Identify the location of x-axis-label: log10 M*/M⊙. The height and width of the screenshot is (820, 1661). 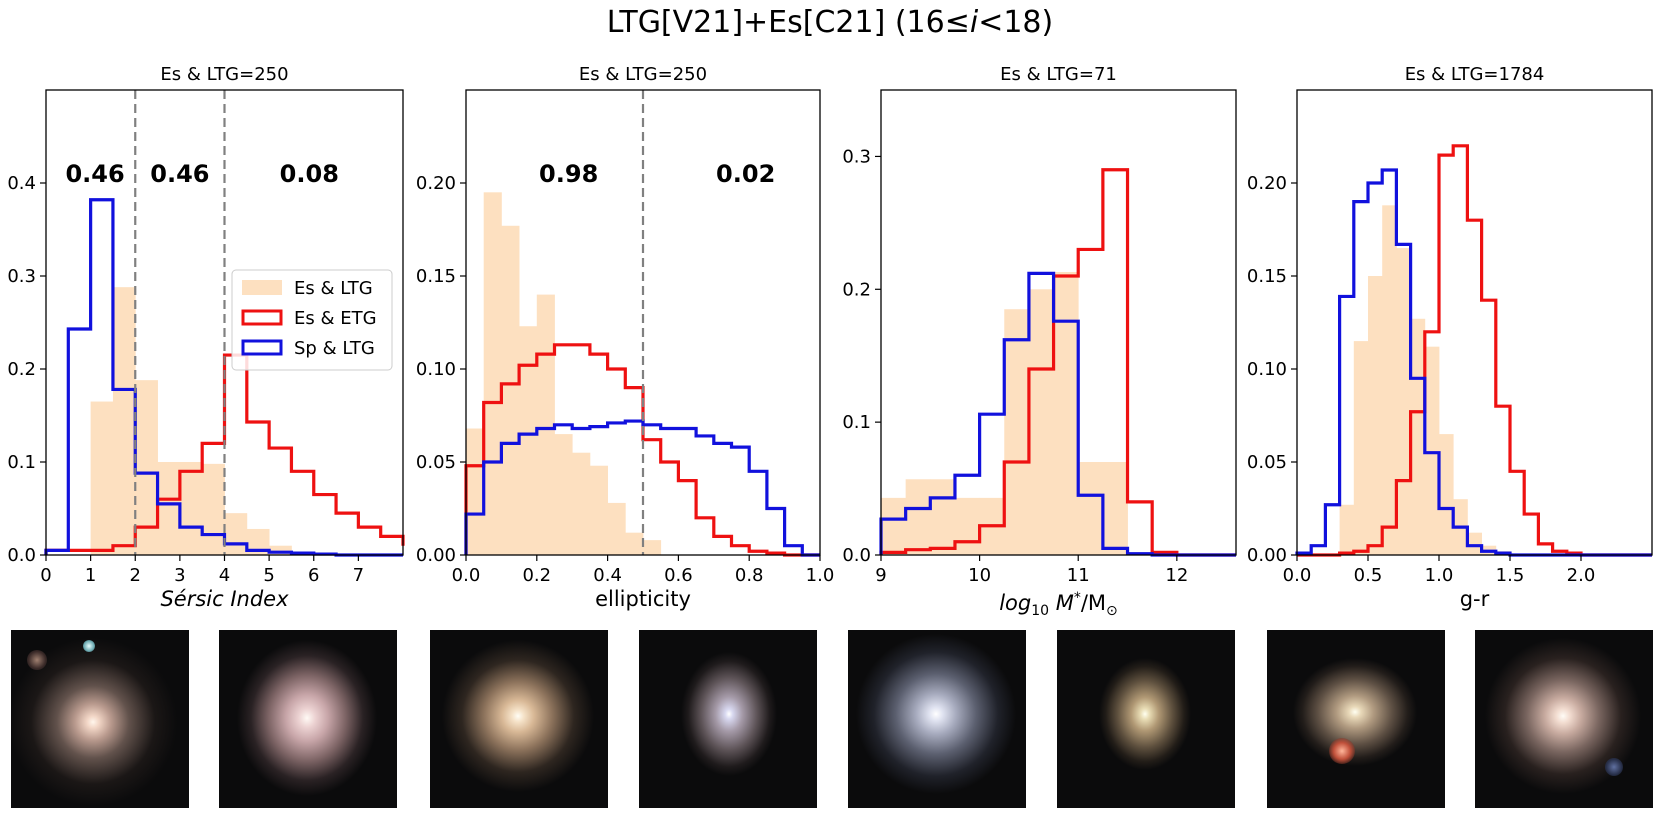
(1058, 604).